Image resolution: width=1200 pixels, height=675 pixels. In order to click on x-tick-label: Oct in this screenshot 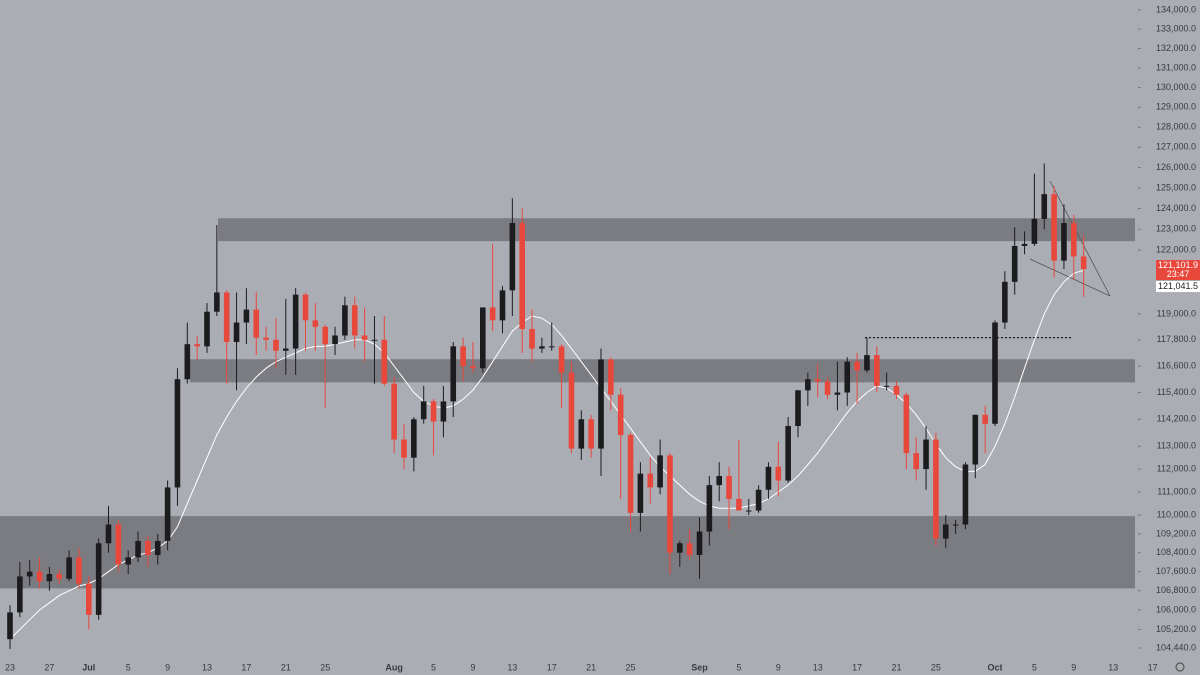, I will do `click(994, 667)`.